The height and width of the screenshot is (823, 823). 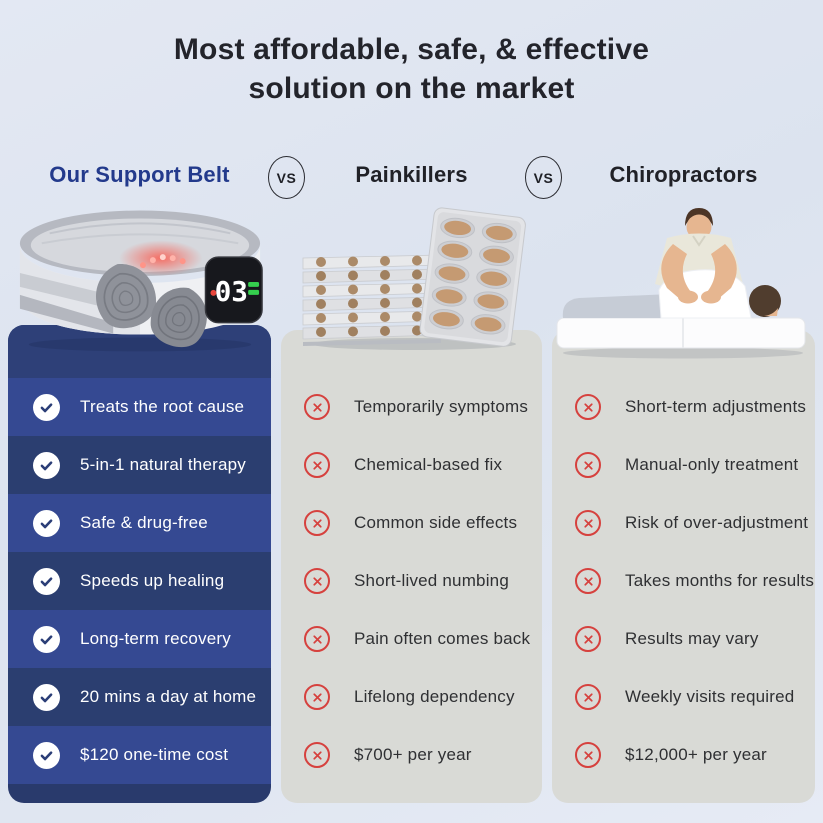 I want to click on drawback-row: Short-term adjustments, so click(x=683, y=407).